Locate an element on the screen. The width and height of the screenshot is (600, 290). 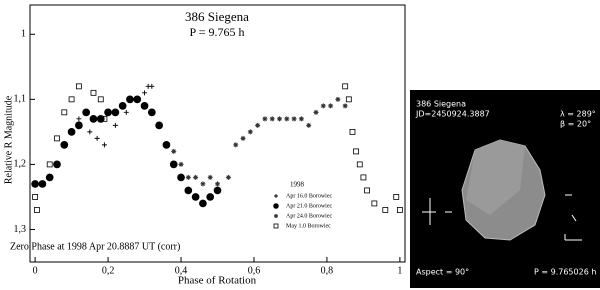
x-tick-label: 0,8 is located at coordinates (327, 270).